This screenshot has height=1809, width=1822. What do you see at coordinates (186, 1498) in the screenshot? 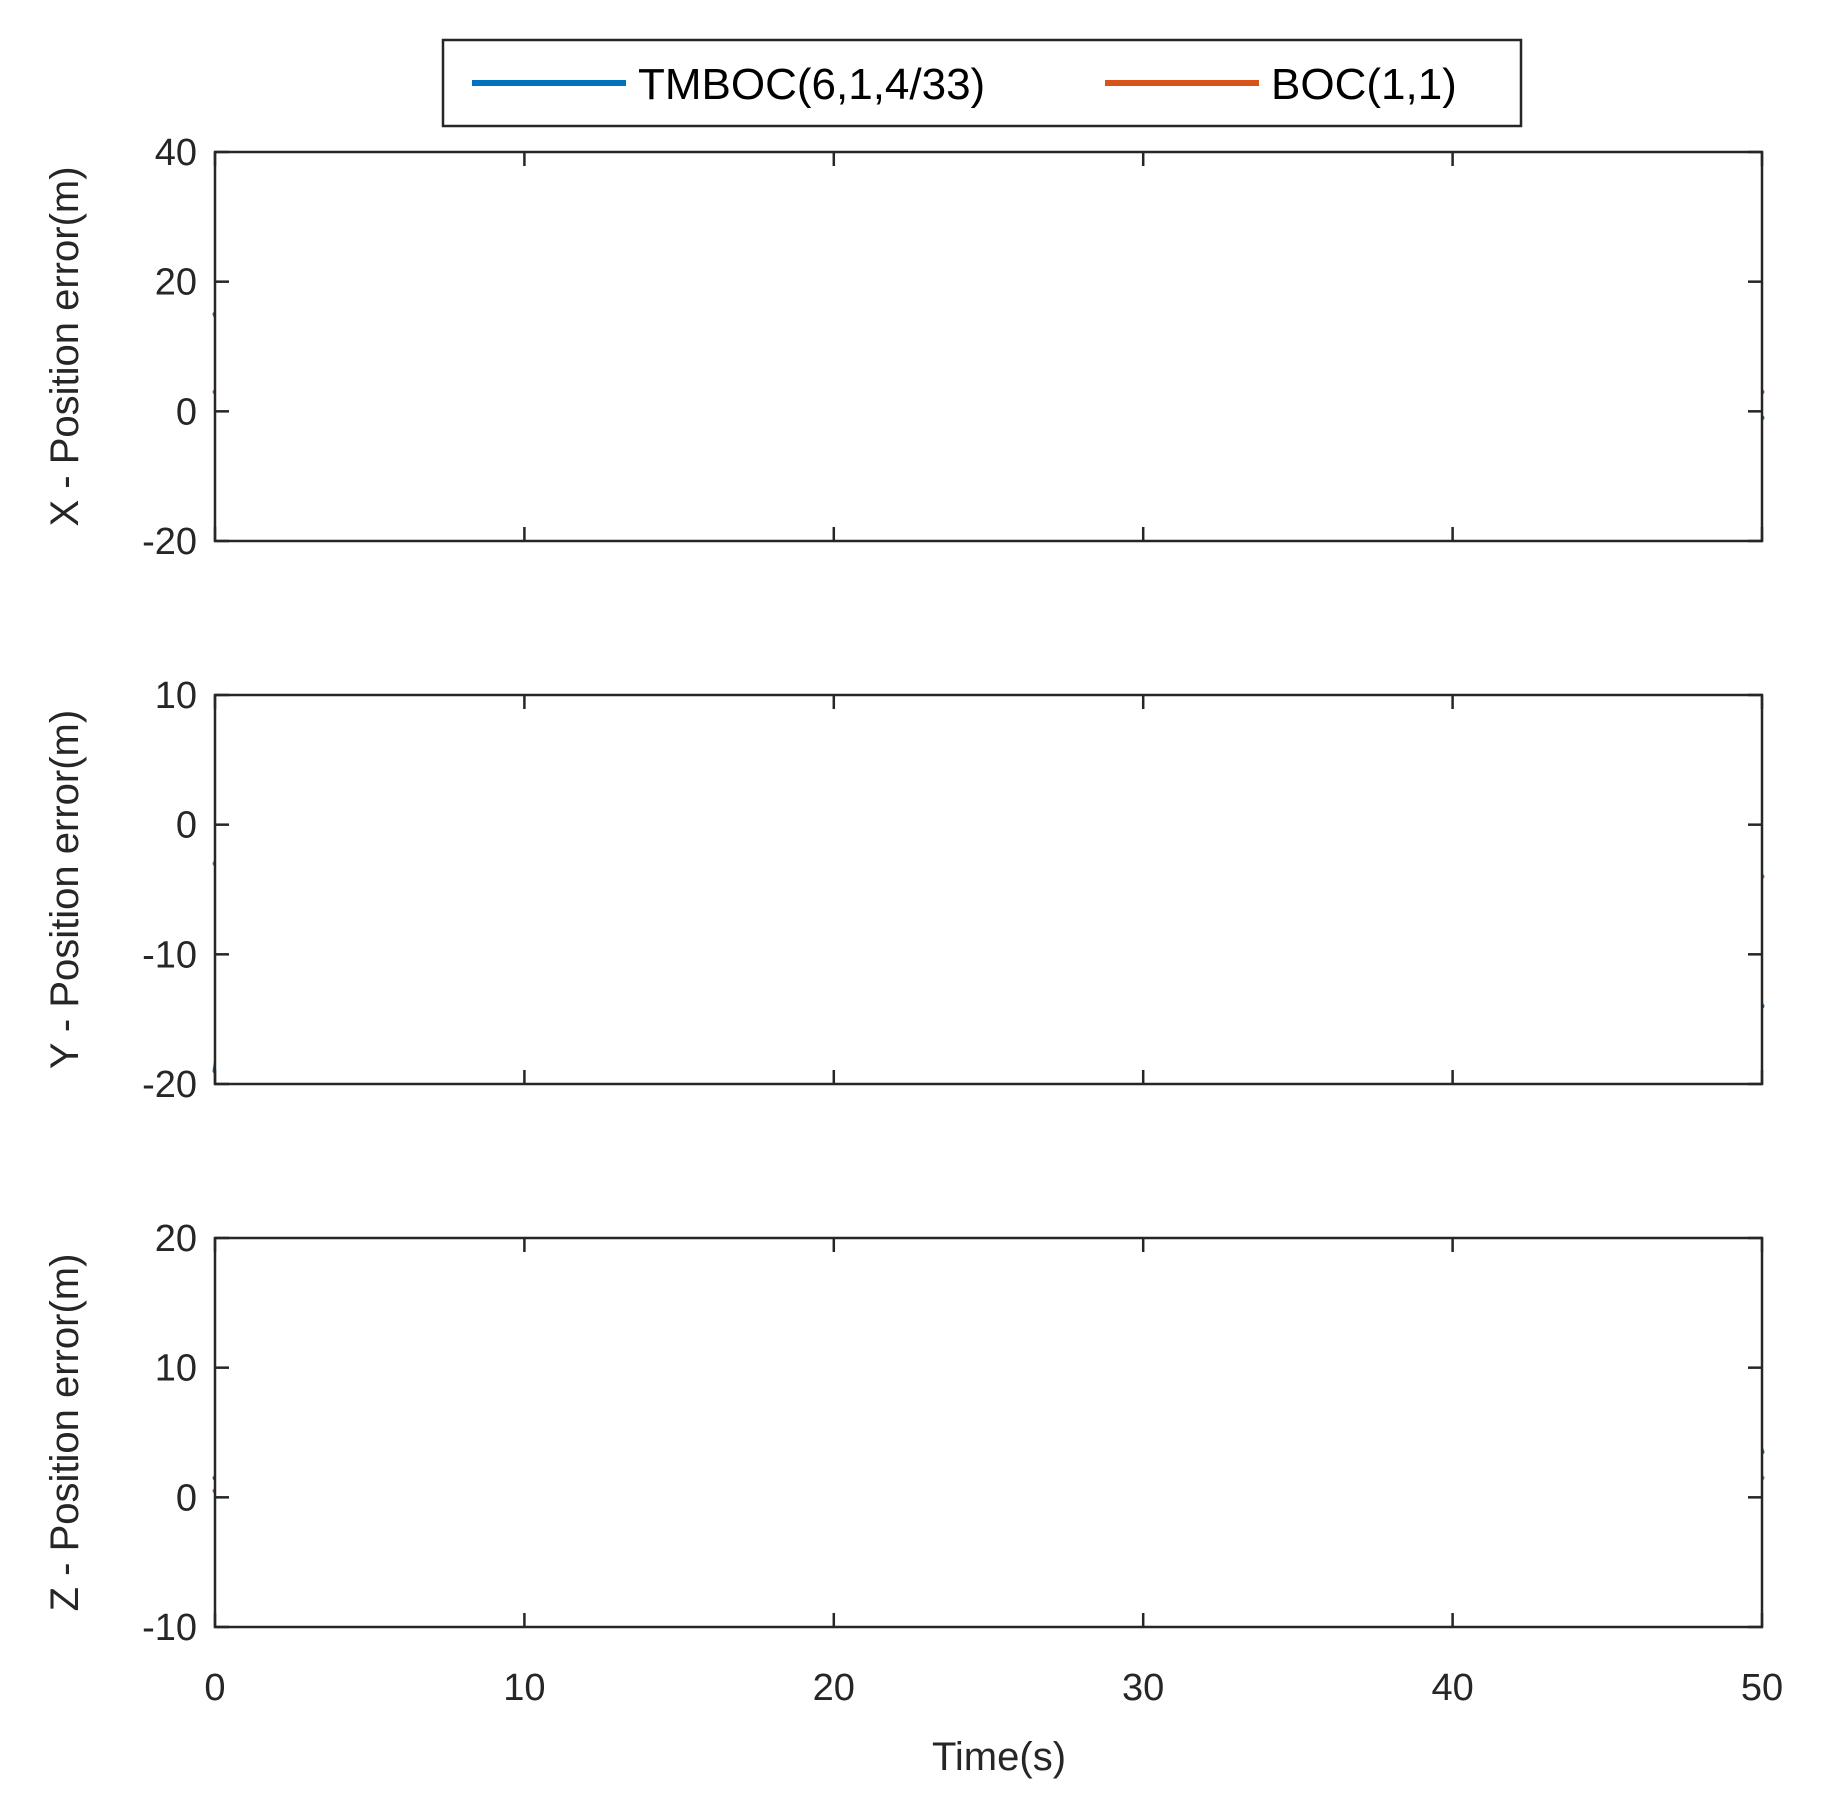
I see `z-ytick-label: 0` at bounding box center [186, 1498].